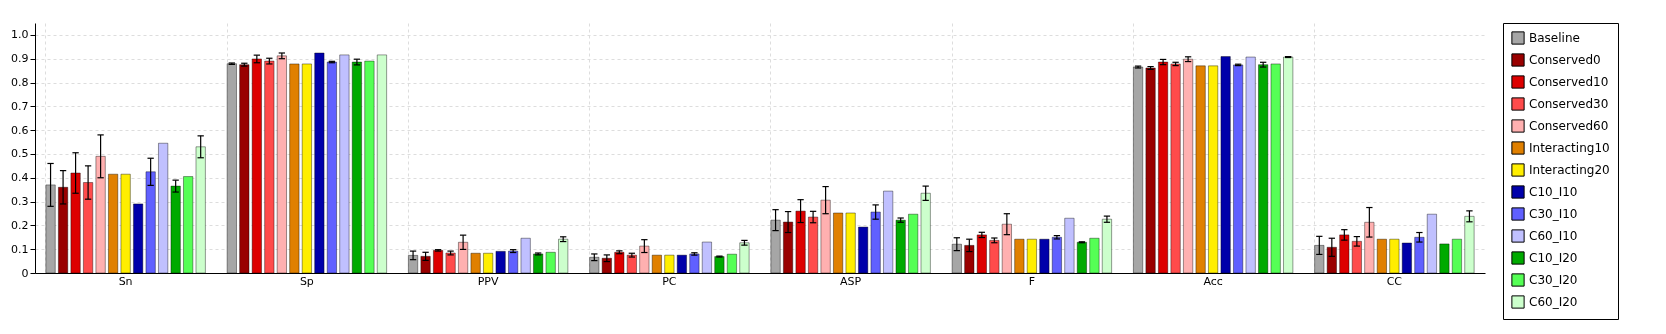  Describe the element at coordinates (25, 273) in the screenshot. I see `y-tick-label: 0` at that location.